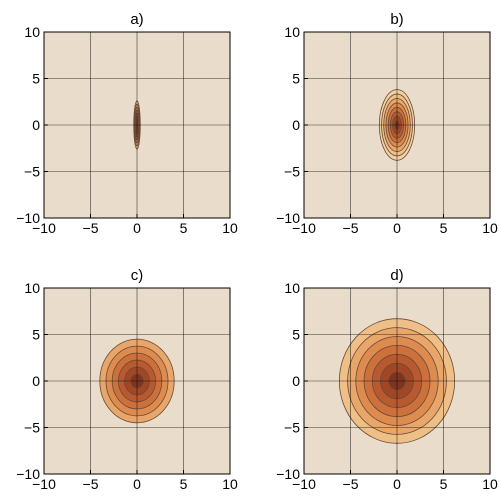 This screenshot has width=500, height=500. I want to click on panel-title: c), so click(137, 275).